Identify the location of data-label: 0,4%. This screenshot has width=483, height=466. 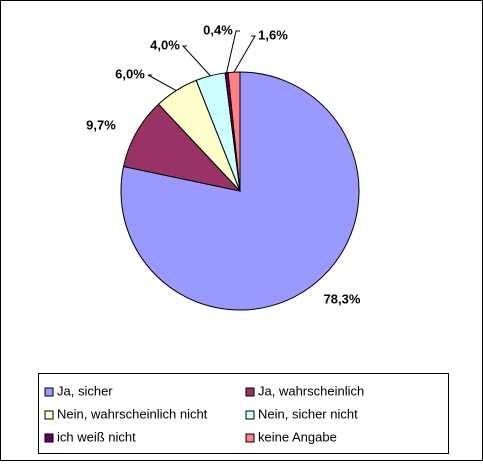
(218, 29).